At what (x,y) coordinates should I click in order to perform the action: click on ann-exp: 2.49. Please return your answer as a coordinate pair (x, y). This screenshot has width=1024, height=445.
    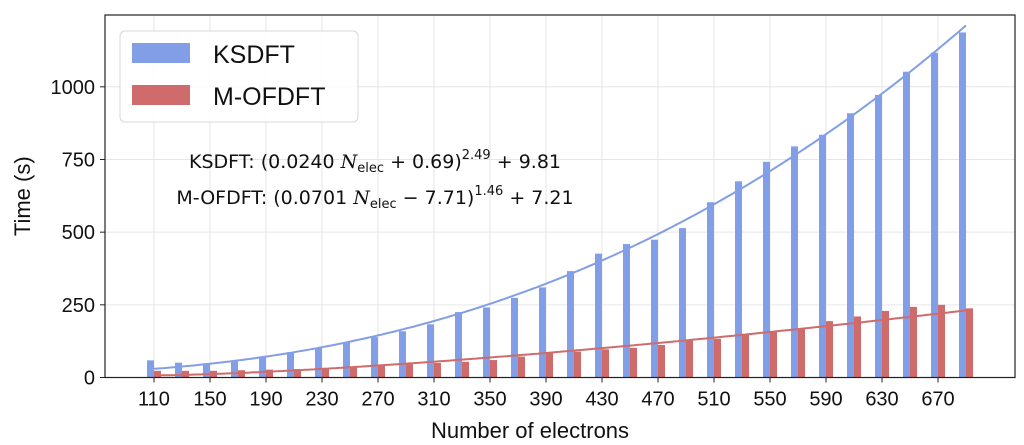
    Looking at the image, I should click on (476, 155).